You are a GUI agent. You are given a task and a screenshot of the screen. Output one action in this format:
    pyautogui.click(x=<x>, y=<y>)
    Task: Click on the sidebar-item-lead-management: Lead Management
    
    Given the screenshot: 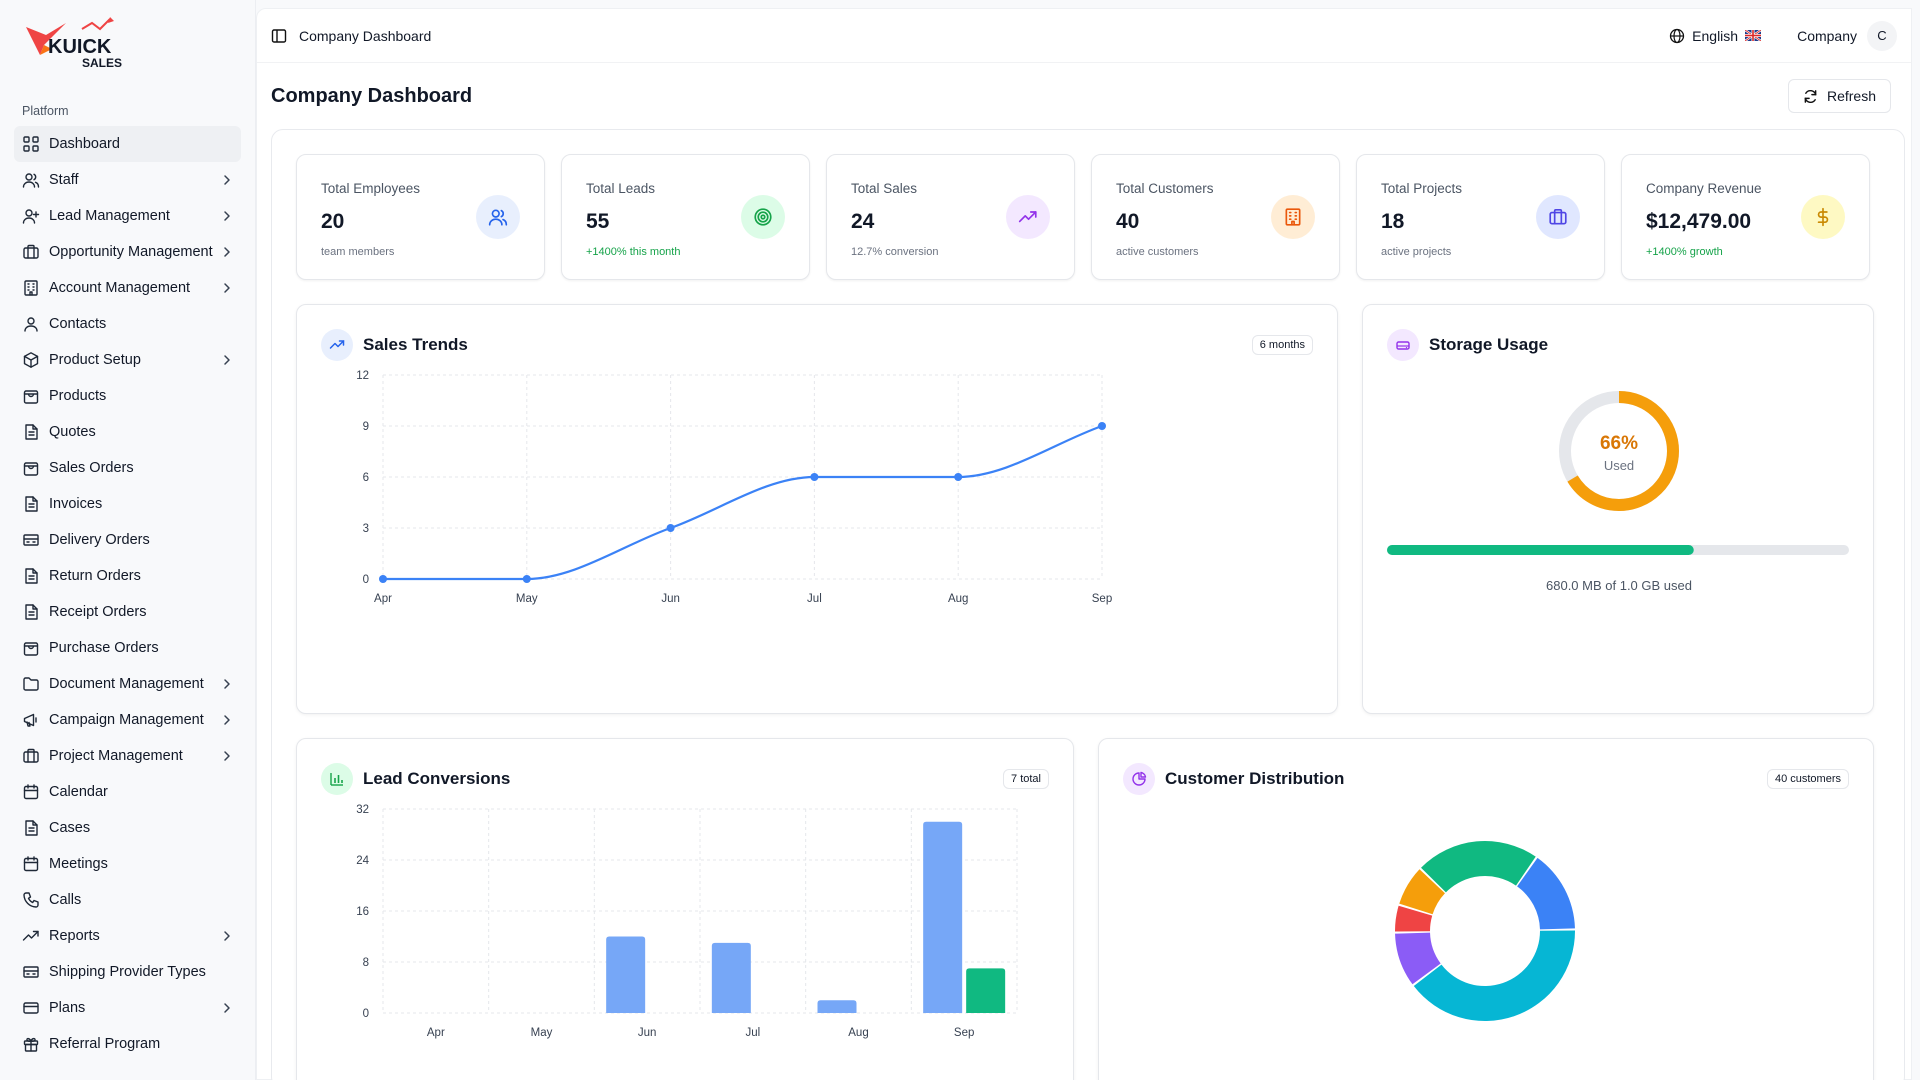 What is the action you would take?
    pyautogui.click(x=127, y=216)
    